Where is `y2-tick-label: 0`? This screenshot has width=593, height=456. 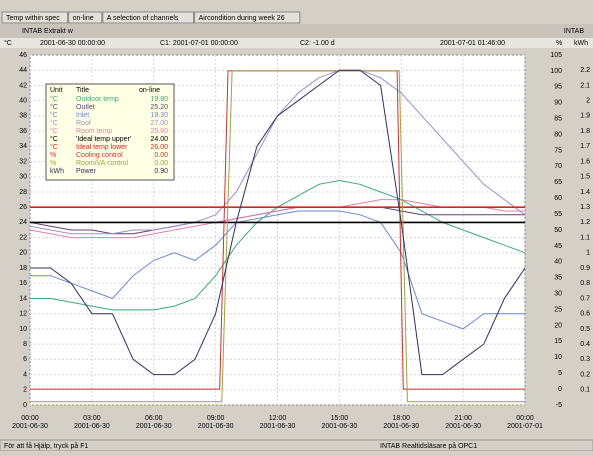 y2-tick-label: 0 is located at coordinates (560, 389).